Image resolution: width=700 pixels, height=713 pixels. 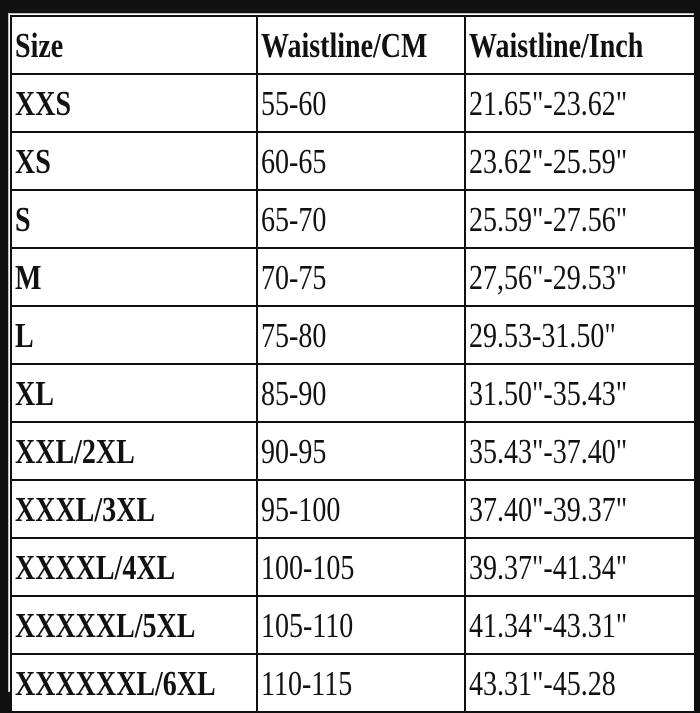 What do you see at coordinates (307, 625) in the screenshot?
I see `waist-cm-value: 105-110` at bounding box center [307, 625].